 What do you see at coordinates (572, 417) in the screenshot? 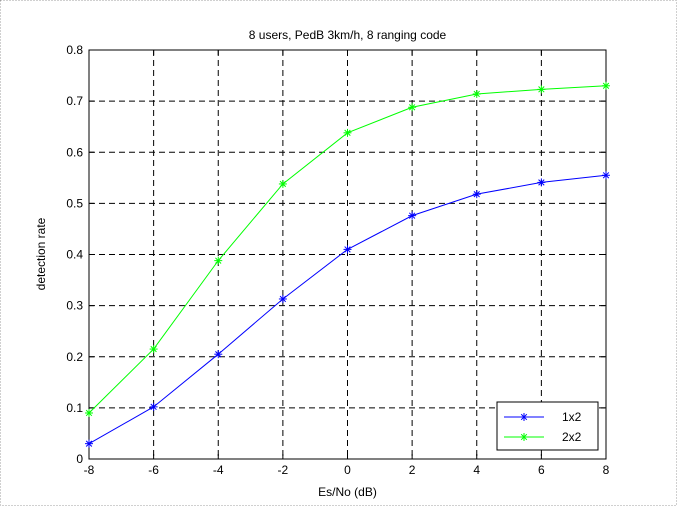
I see `legend-label: 1x2` at bounding box center [572, 417].